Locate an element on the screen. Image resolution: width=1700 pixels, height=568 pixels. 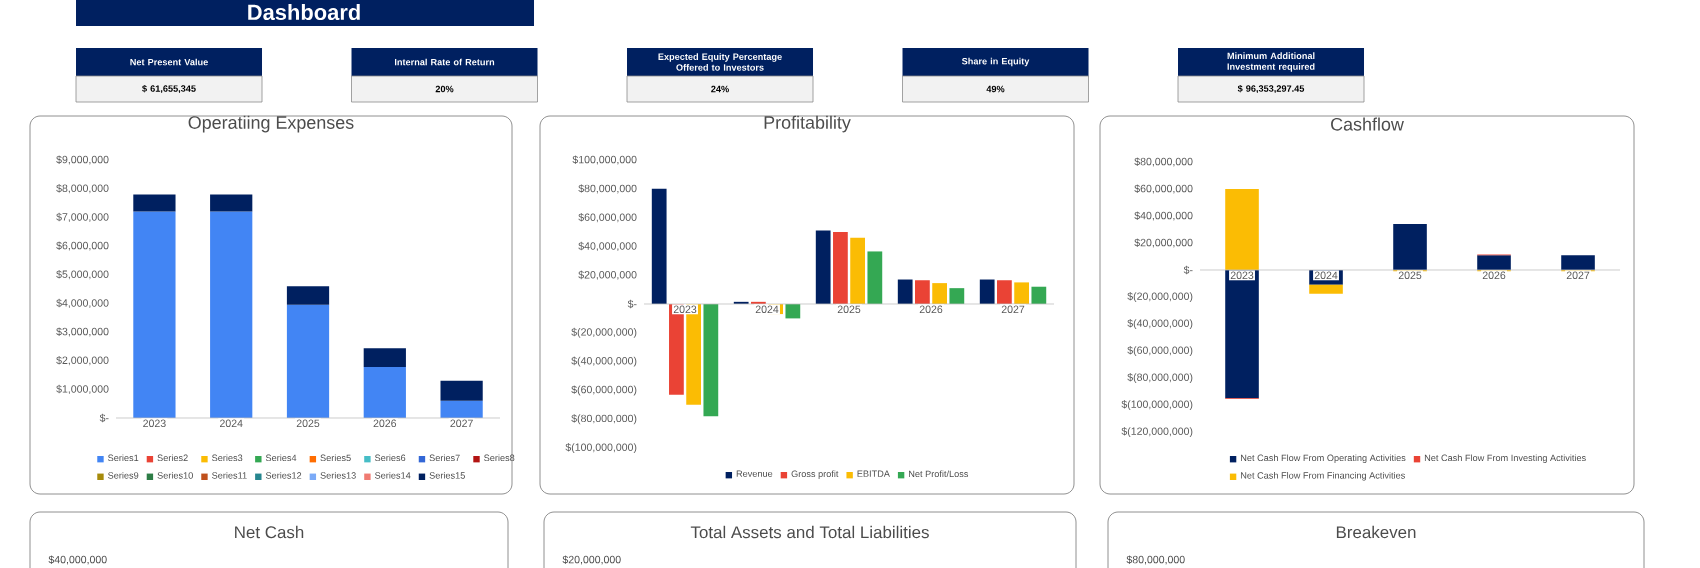
text: Breakeven is located at coordinates (1376, 532).